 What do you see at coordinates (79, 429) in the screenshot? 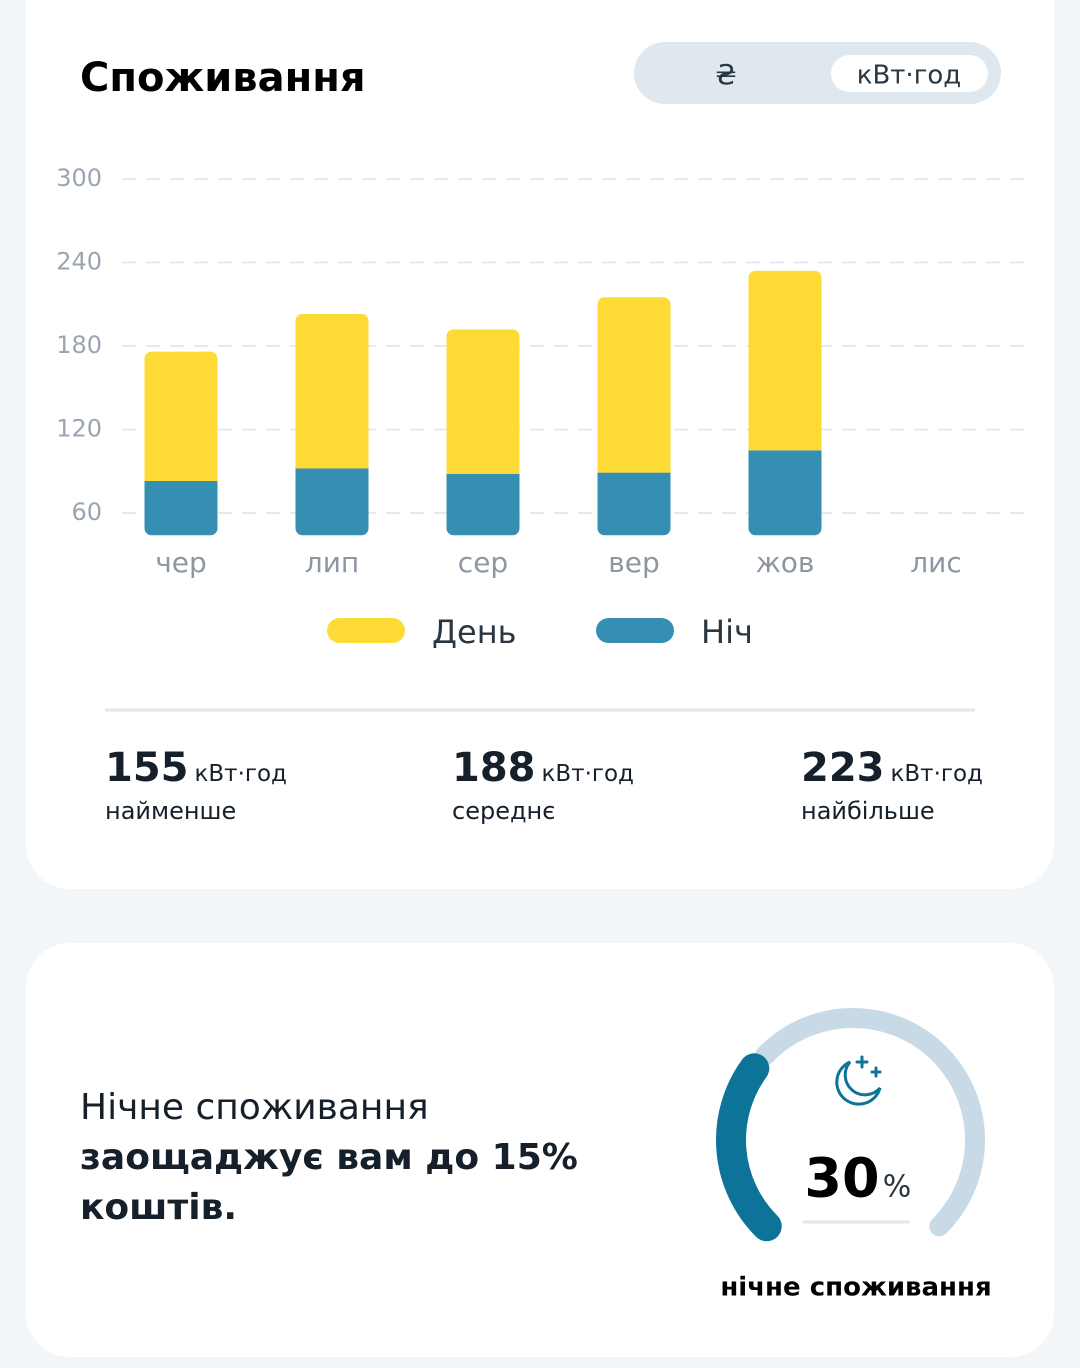
I see `y-tick-label: 120` at bounding box center [79, 429].